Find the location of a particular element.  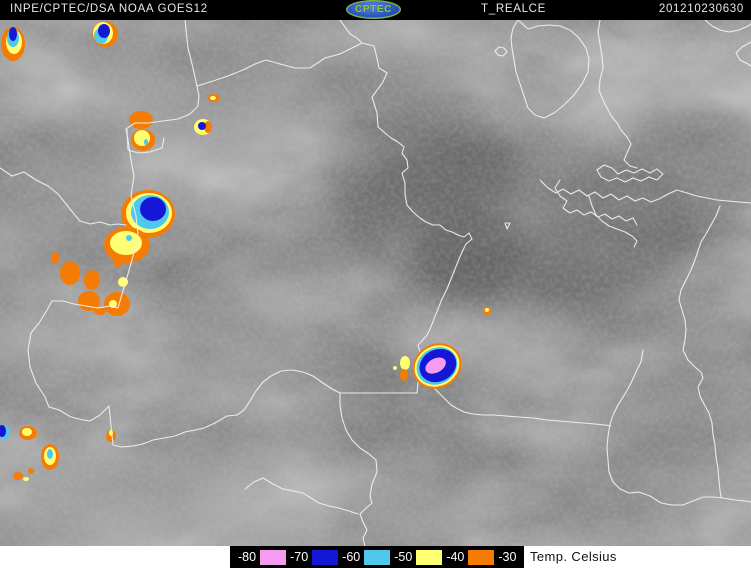

storm-cell-west-south-specks is located at coordinates (90, 284).